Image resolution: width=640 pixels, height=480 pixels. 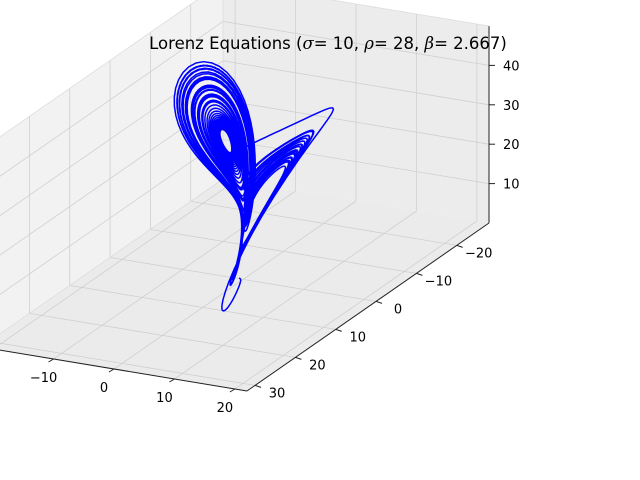 I want to click on x-tick-label: 0, so click(x=104, y=388).